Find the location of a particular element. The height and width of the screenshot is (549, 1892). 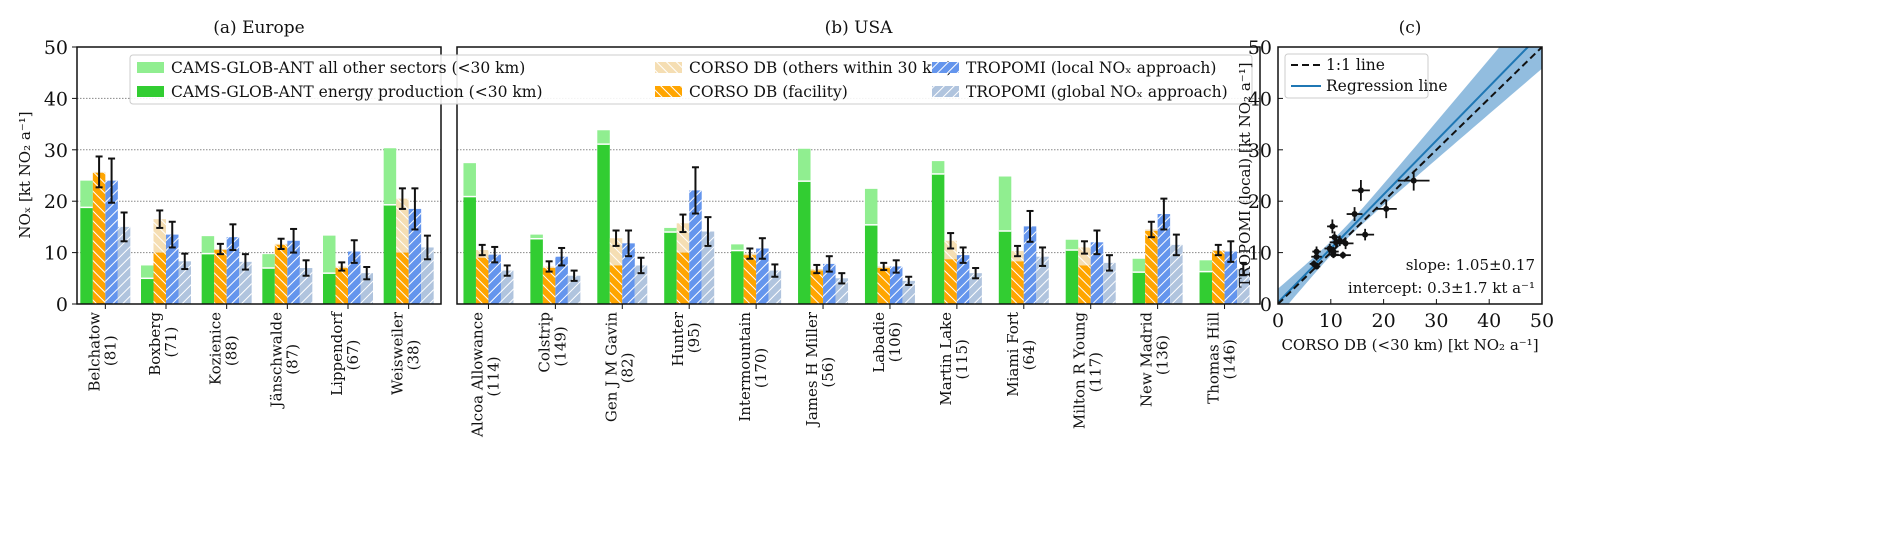

site-count-label: (64) is located at coordinates (1029, 355).